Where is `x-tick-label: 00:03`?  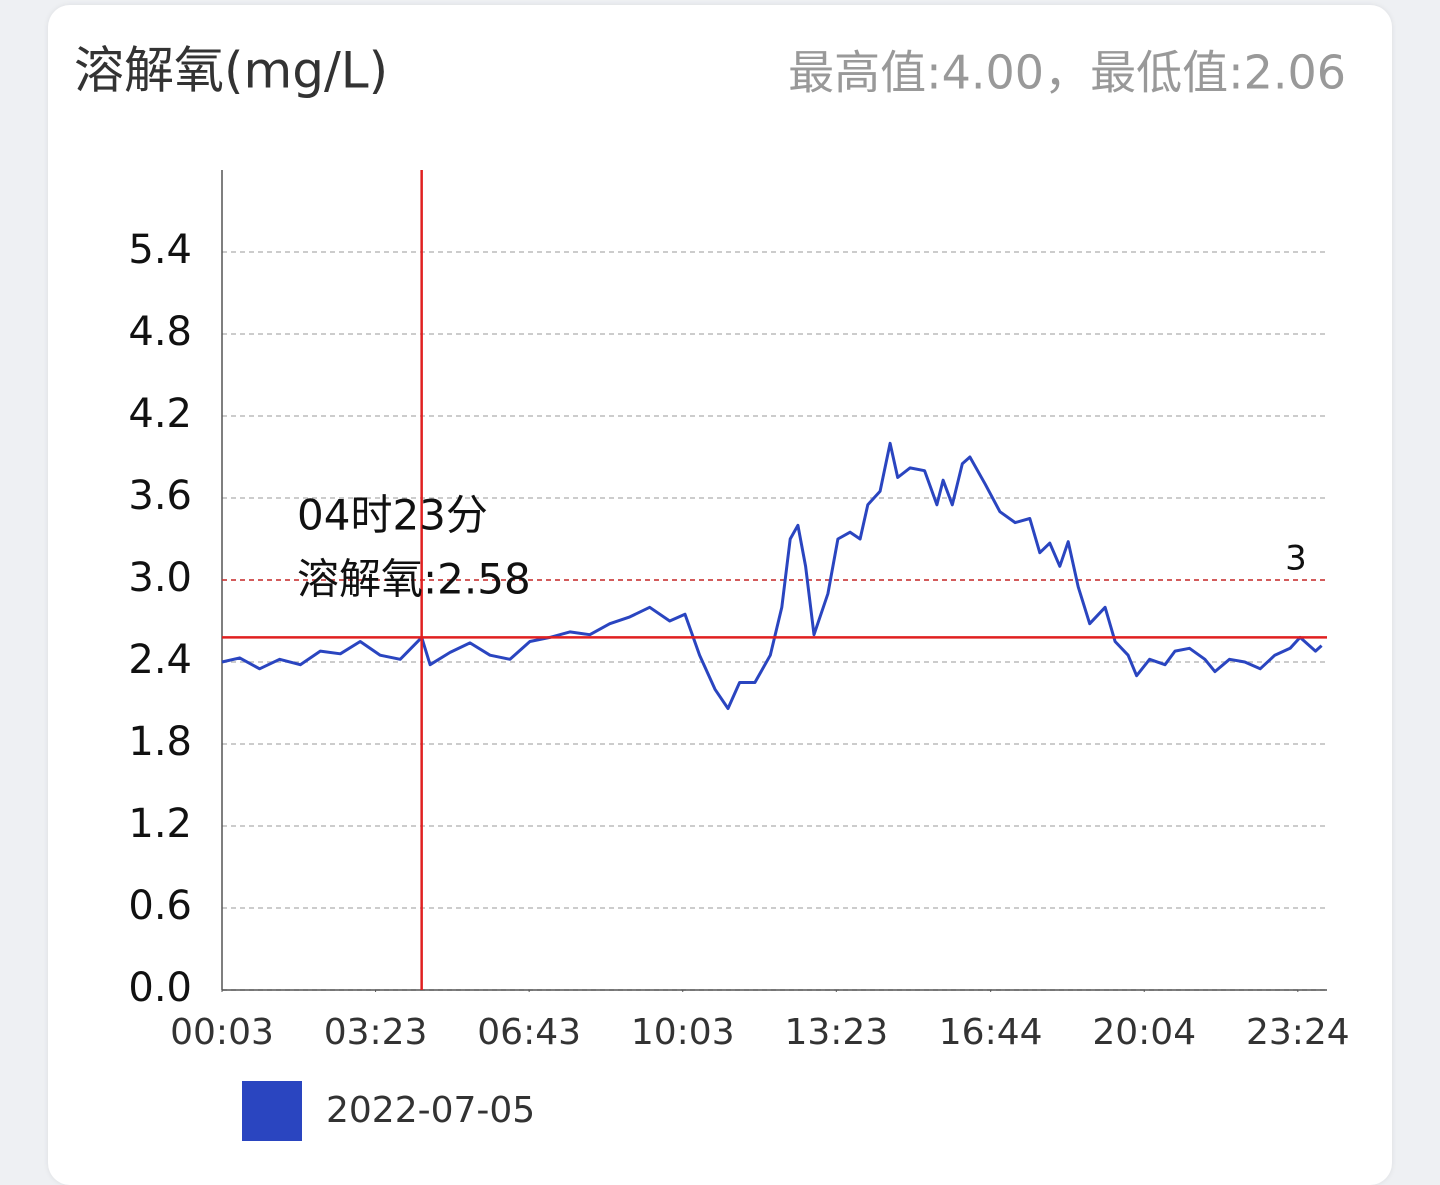 x-tick-label: 00:03 is located at coordinates (222, 1032).